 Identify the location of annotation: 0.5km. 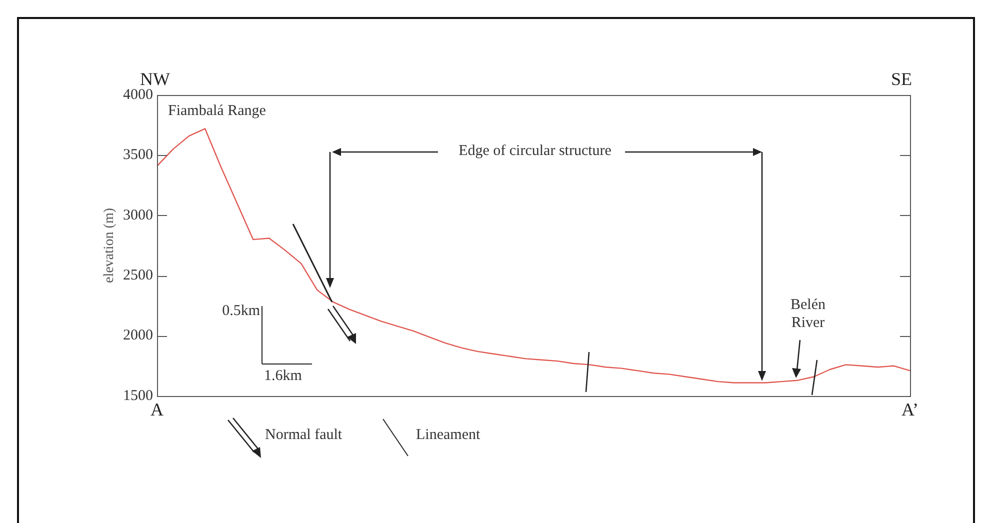
(241, 311).